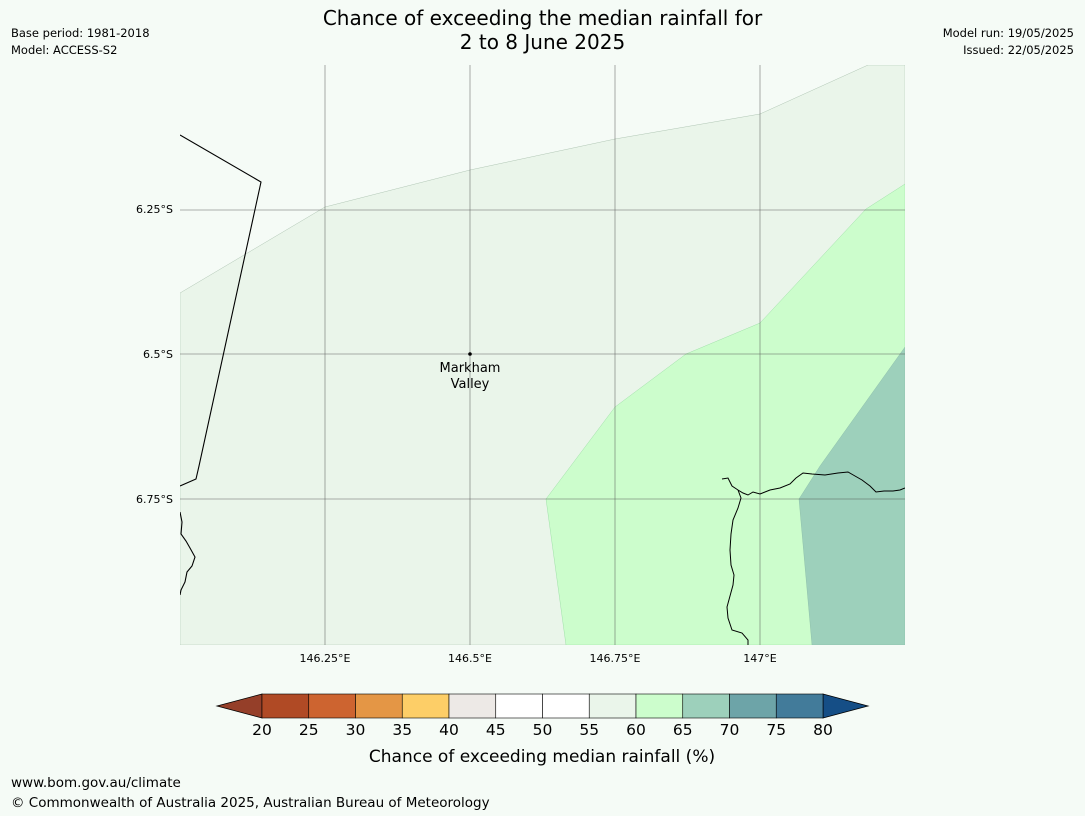 Image resolution: width=1085 pixels, height=816 pixels. I want to click on colorbar-low-extend, so click(239, 706).